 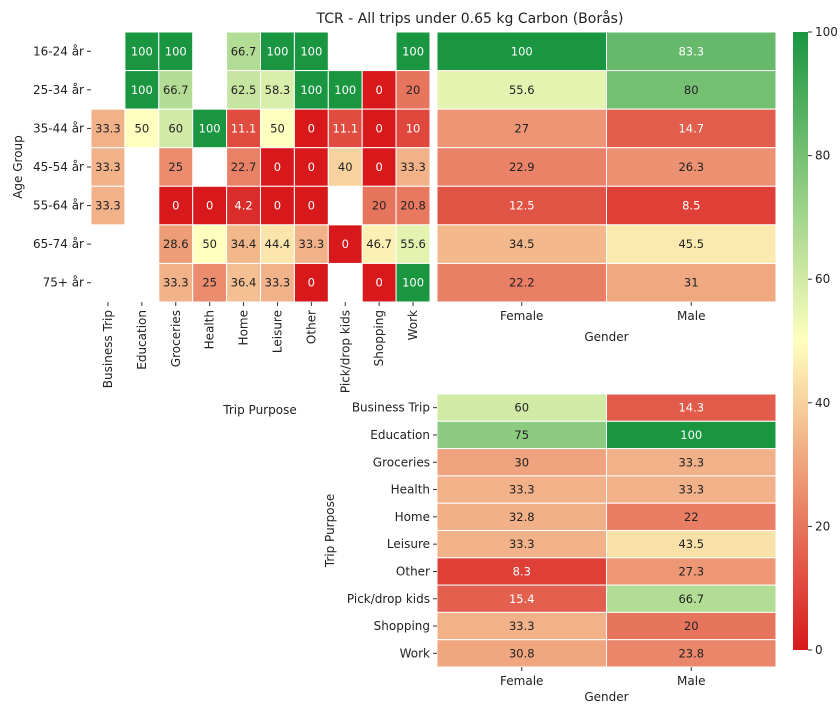 What do you see at coordinates (311, 327) in the screenshot?
I see `x-tick-label: Other` at bounding box center [311, 327].